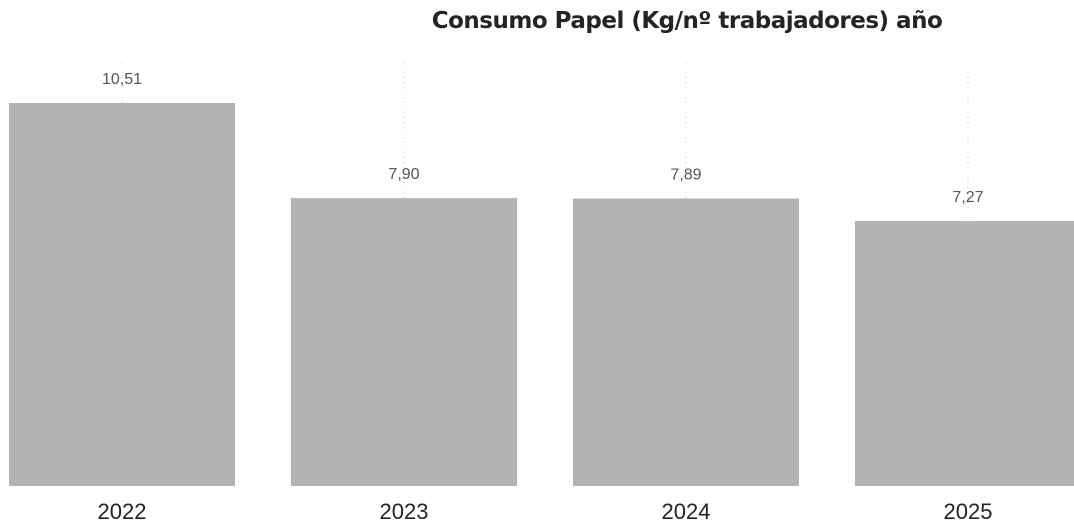 This screenshot has width=1074, height=525. Describe the element at coordinates (686, 342) in the screenshot. I see `bar-2024` at that location.